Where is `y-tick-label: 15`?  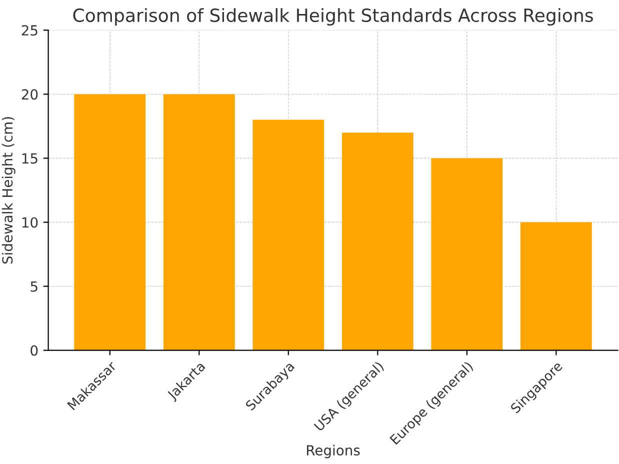 y-tick-label: 15 is located at coordinates (30, 158).